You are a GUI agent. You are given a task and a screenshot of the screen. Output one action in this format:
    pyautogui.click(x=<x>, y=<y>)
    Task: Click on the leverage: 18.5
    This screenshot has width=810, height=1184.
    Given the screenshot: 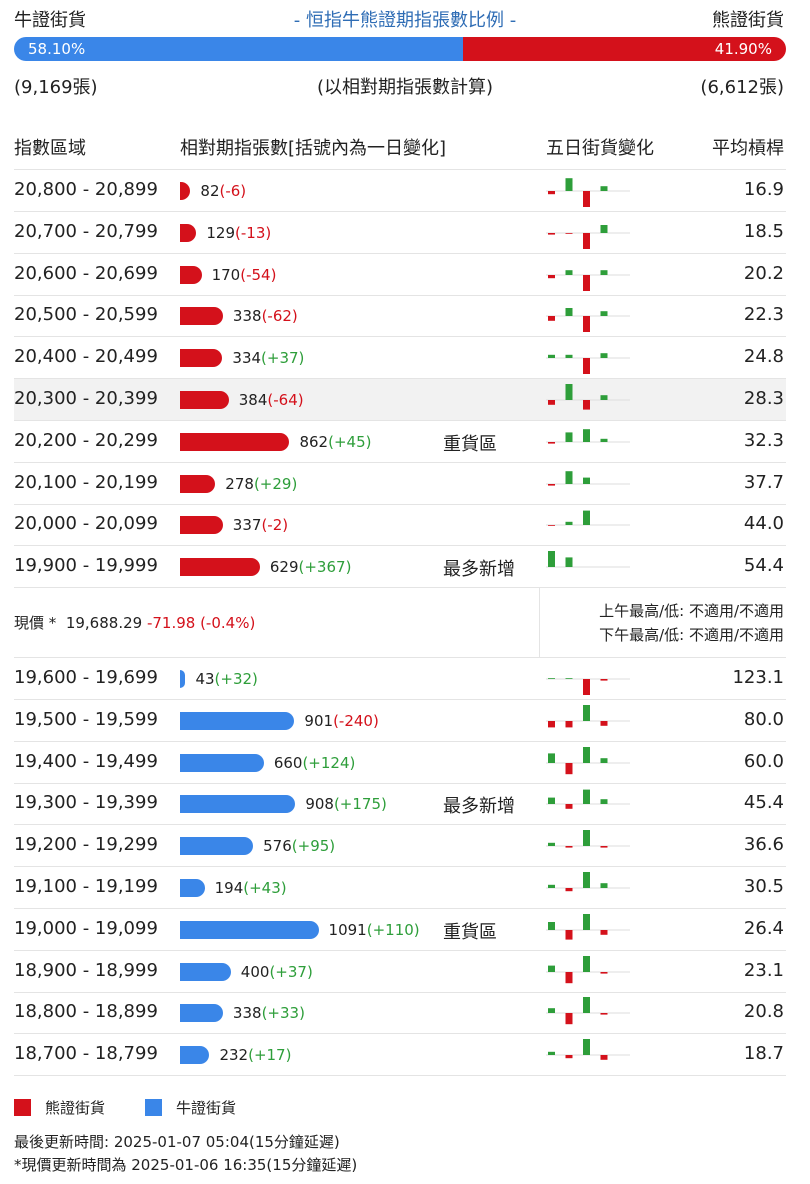 What is the action you would take?
    pyautogui.click(x=763, y=231)
    